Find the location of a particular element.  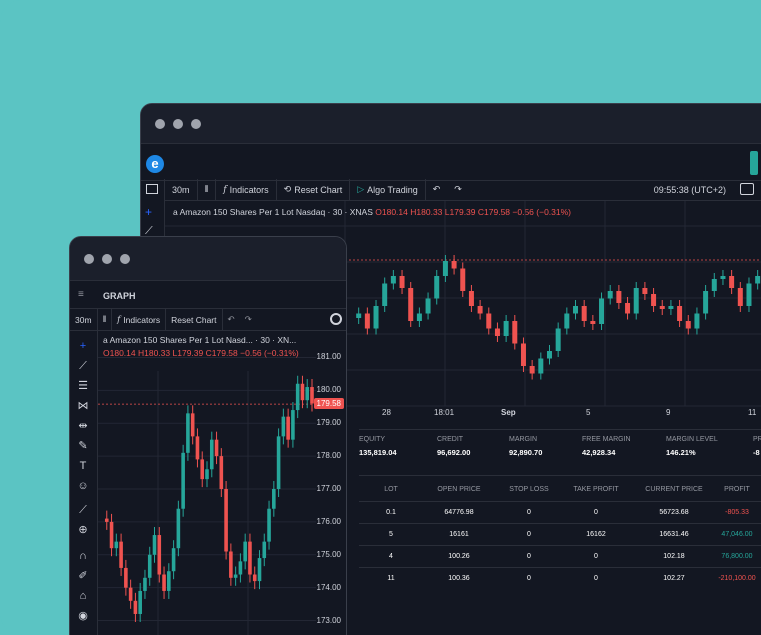

table-row: 0.1 64776.98 0 0 56723.68 -805.33 is located at coordinates (560, 512).